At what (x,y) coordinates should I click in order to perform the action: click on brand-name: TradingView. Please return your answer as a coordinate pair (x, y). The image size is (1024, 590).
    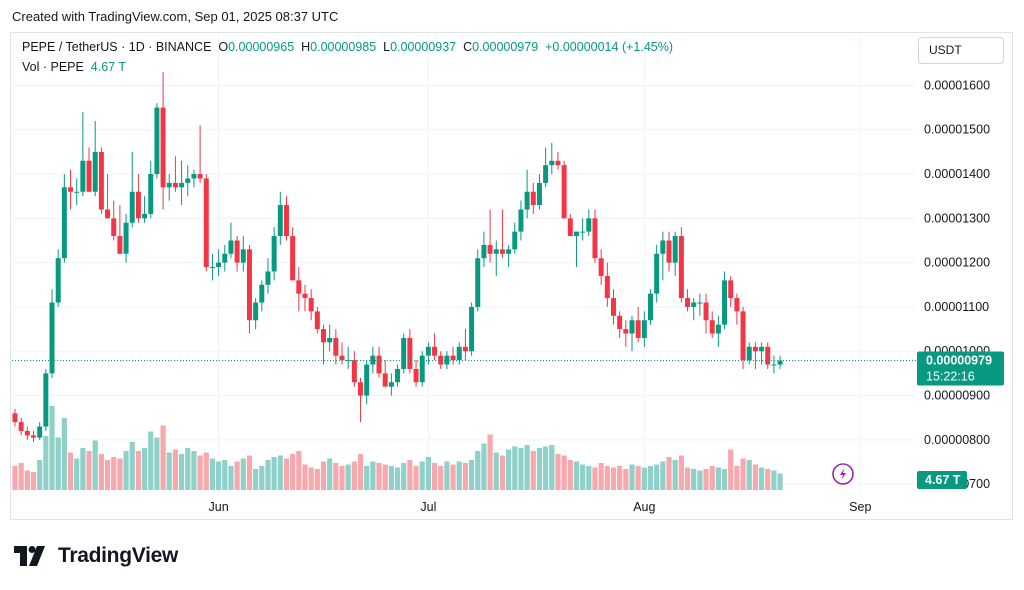
    Looking at the image, I should click on (118, 555).